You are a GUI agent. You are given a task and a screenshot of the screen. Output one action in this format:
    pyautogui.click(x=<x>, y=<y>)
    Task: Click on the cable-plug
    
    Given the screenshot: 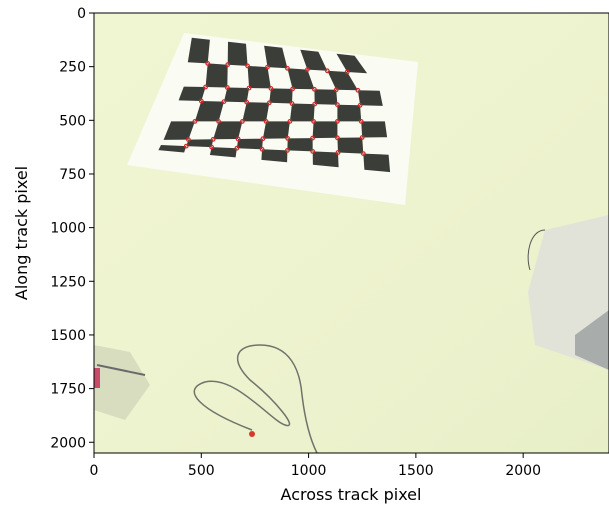 What is the action you would take?
    pyautogui.click(x=252, y=434)
    